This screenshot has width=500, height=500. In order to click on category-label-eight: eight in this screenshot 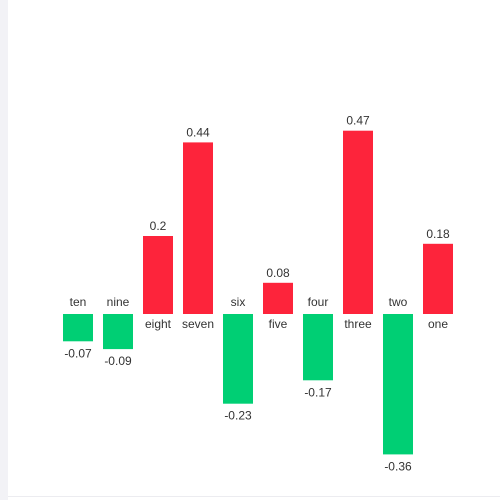, I will do `click(158, 324)`.